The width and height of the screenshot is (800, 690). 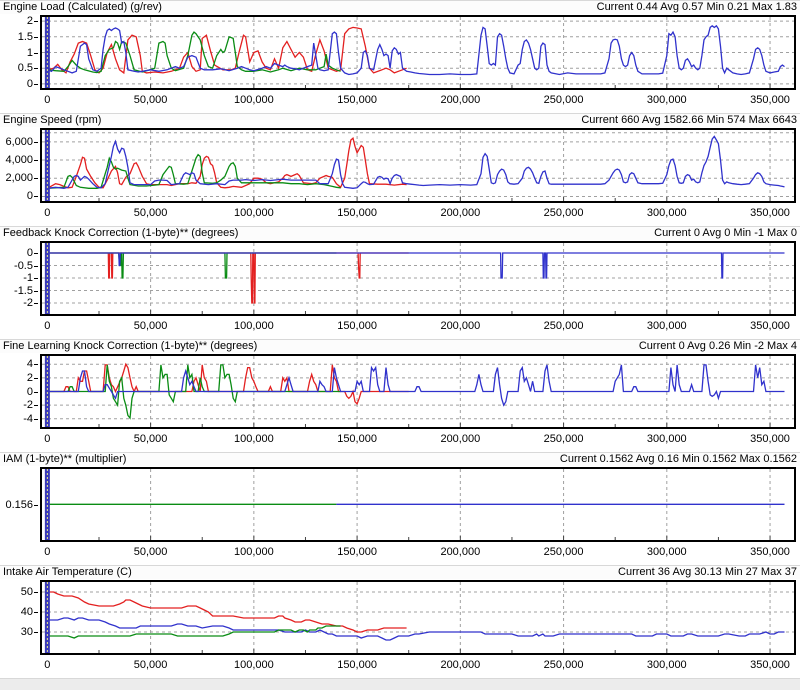 I want to click on y-axis: 4 2 0 -2 -4, so click(x=20, y=391).